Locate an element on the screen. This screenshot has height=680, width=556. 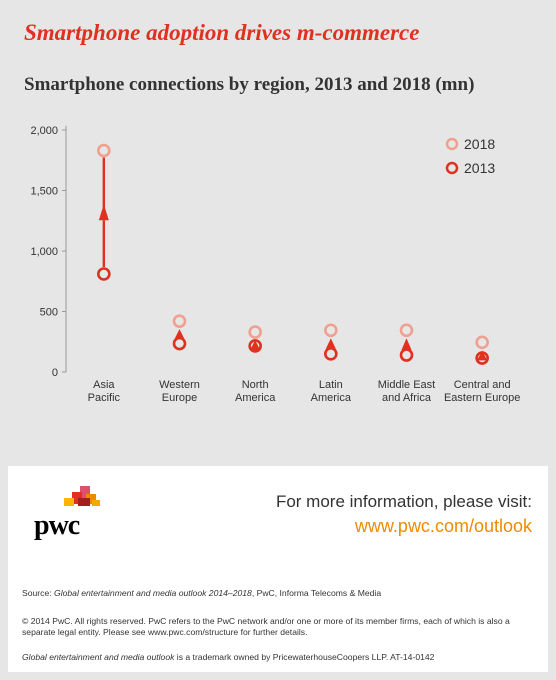
x-category-label: Western Europe is located at coordinates (179, 391).